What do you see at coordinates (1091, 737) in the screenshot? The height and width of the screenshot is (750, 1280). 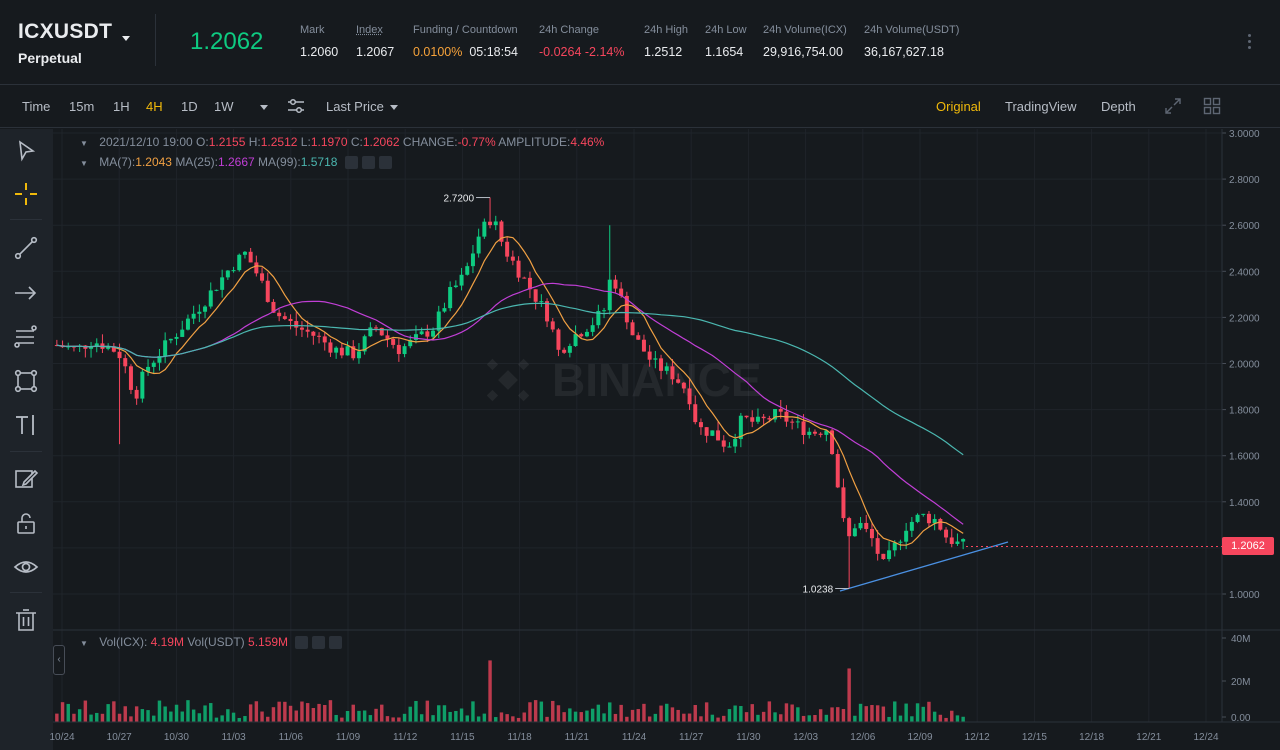 I see `x-tick-label: 12/18` at bounding box center [1091, 737].